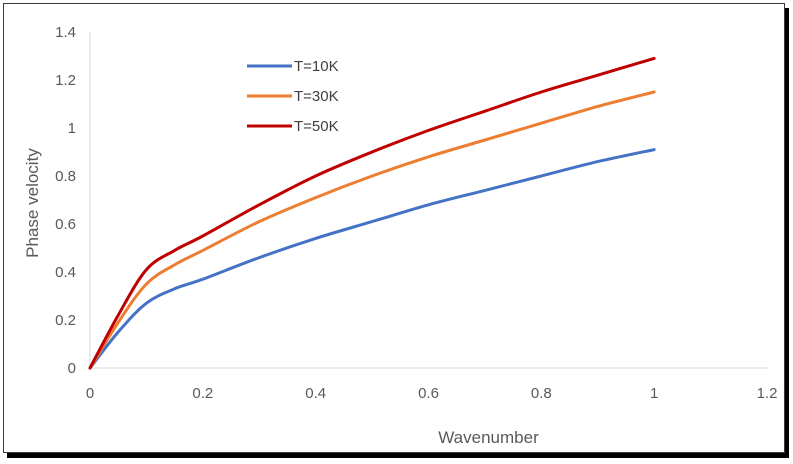  I want to click on x-tick-label: 1, so click(654, 393).